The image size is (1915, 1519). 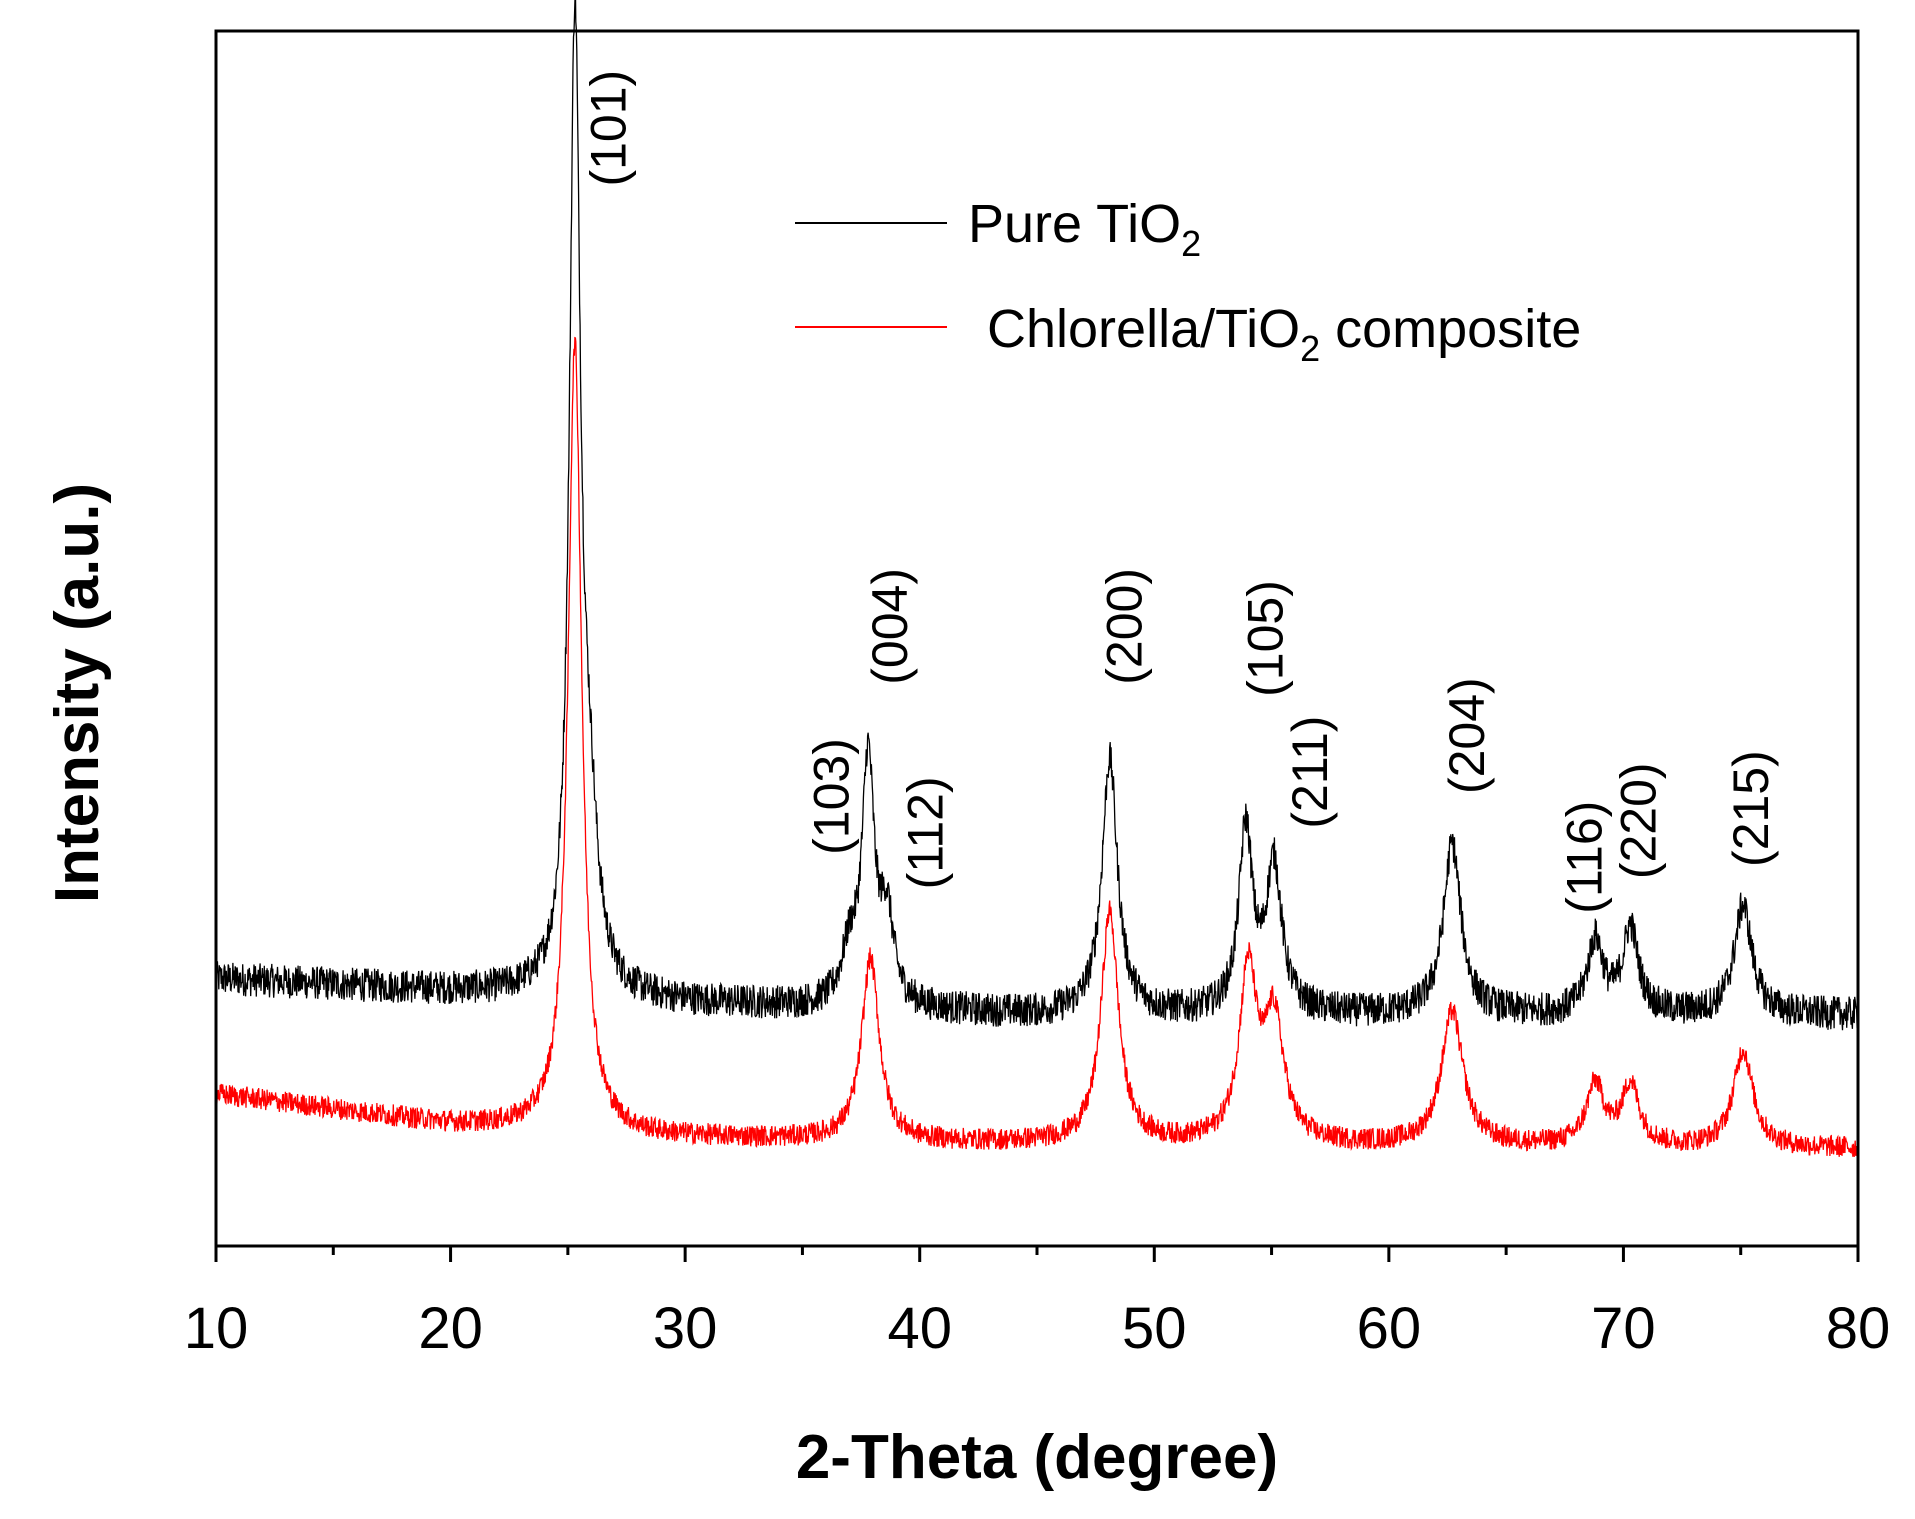 What do you see at coordinates (1074, 224) in the screenshot?
I see `legend-label-pure-tio2-main: Pure TiO` at bounding box center [1074, 224].